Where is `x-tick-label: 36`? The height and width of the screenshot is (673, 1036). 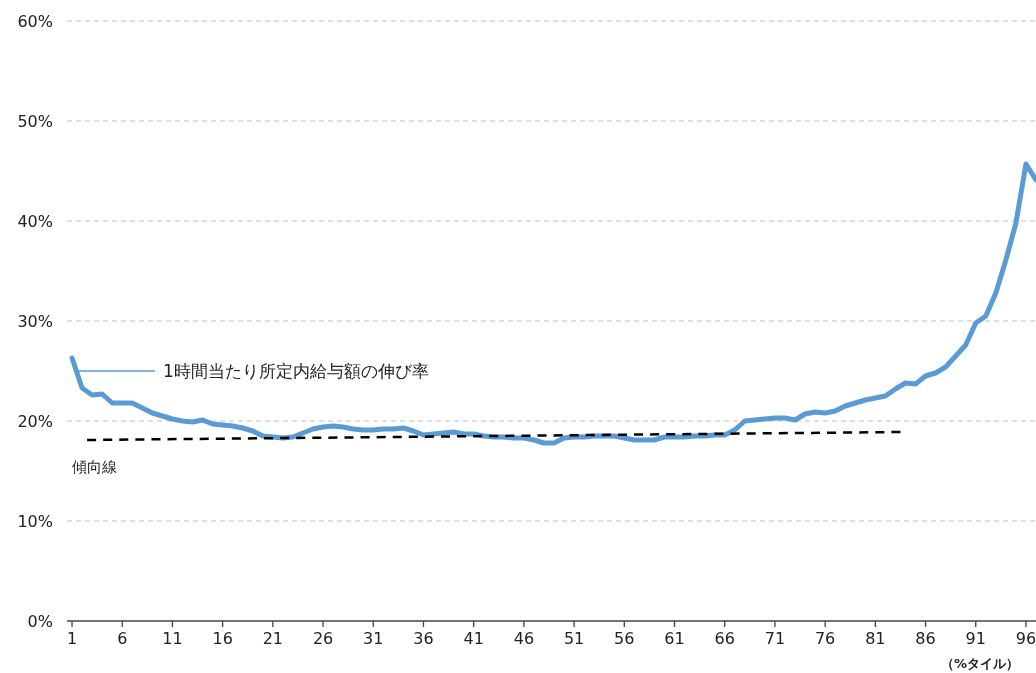 x-tick-label: 36 is located at coordinates (423, 638).